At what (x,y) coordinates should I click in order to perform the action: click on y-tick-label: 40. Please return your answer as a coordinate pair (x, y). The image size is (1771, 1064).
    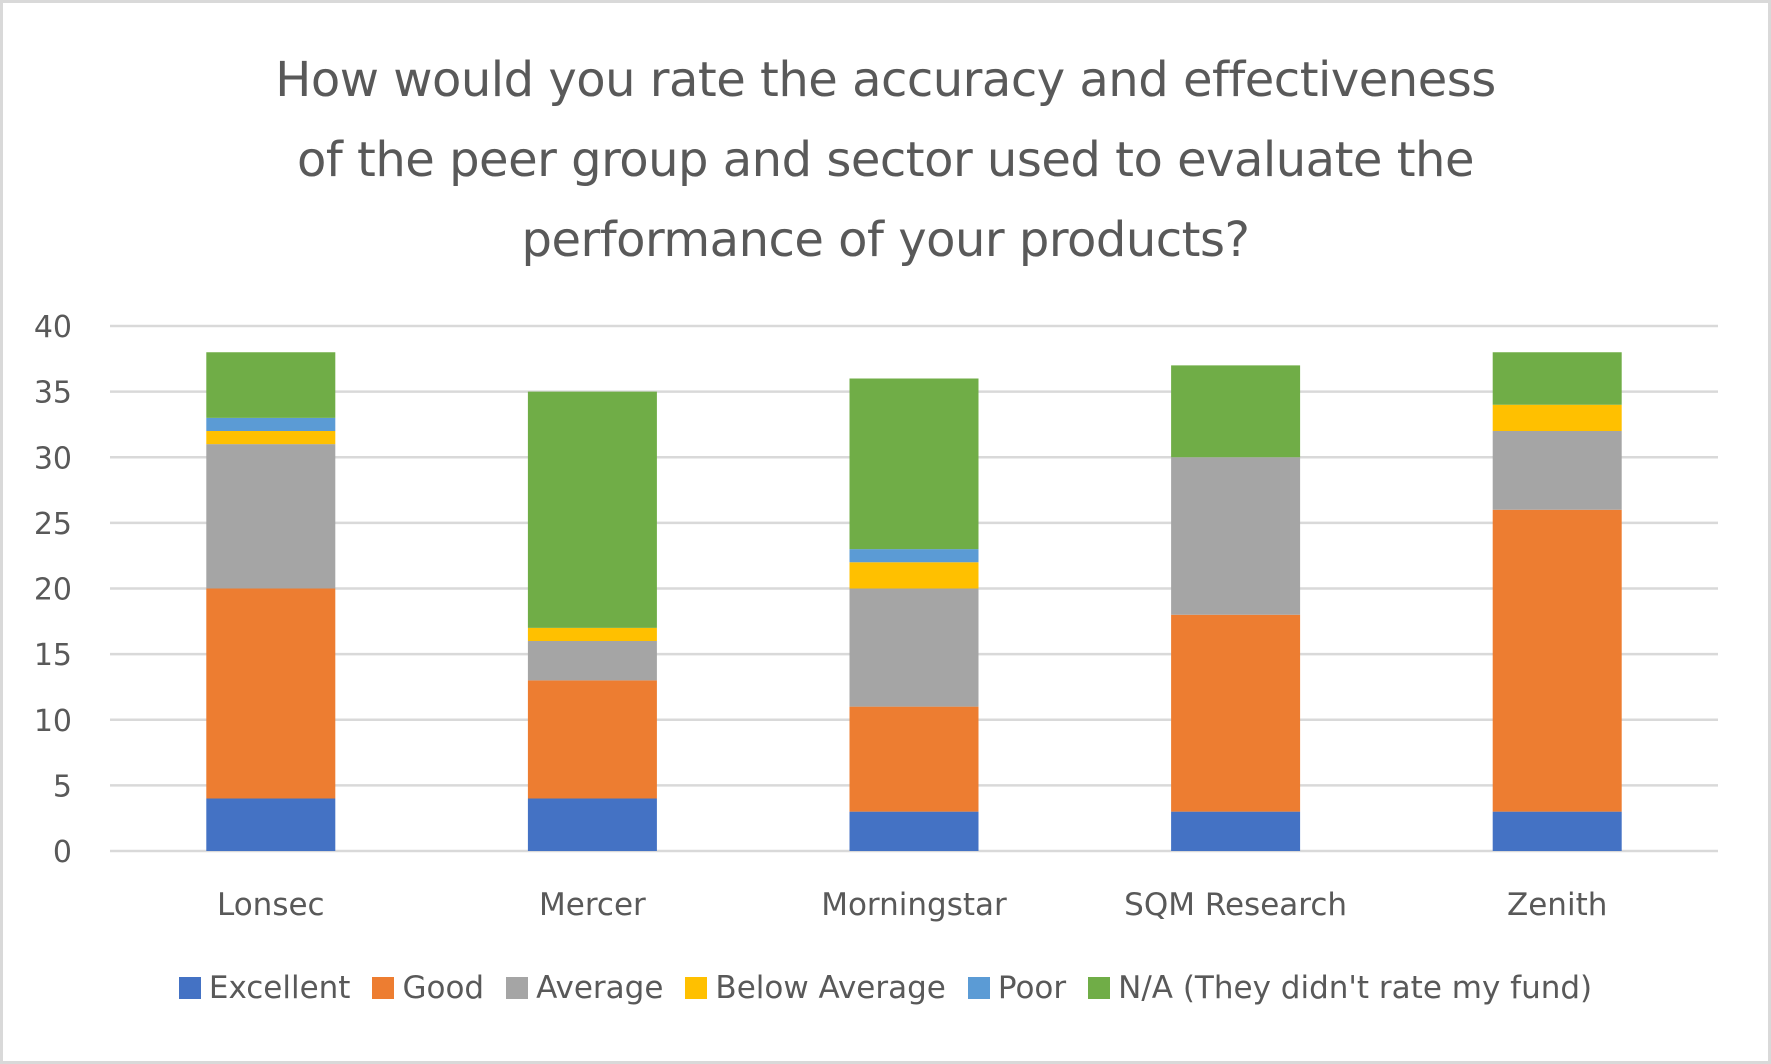
    Looking at the image, I should click on (53, 327).